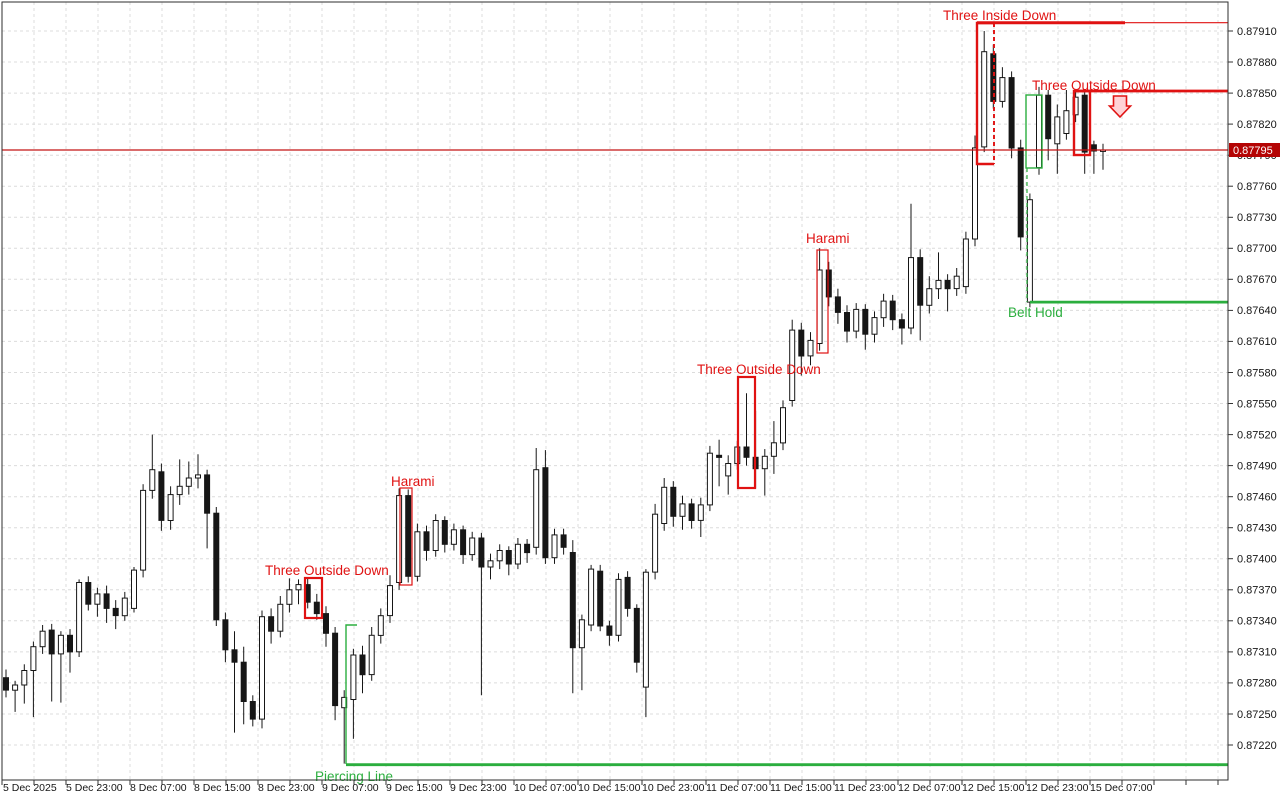 The image size is (1280, 800). What do you see at coordinates (1257, 466) in the screenshot?
I see `price-tick-label: 0.87490` at bounding box center [1257, 466].